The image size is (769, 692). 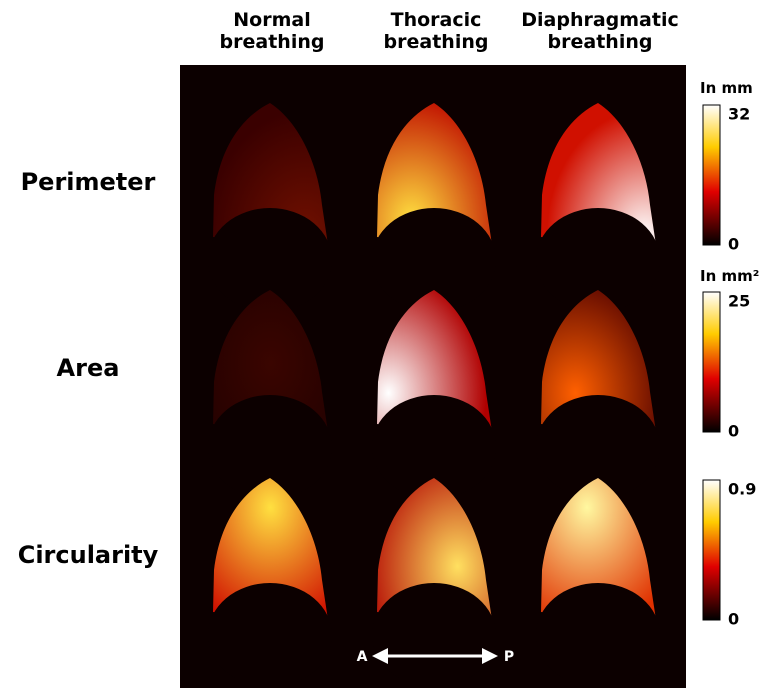 What do you see at coordinates (742, 489) in the screenshot?
I see `colorbar-max: 0.9` at bounding box center [742, 489].